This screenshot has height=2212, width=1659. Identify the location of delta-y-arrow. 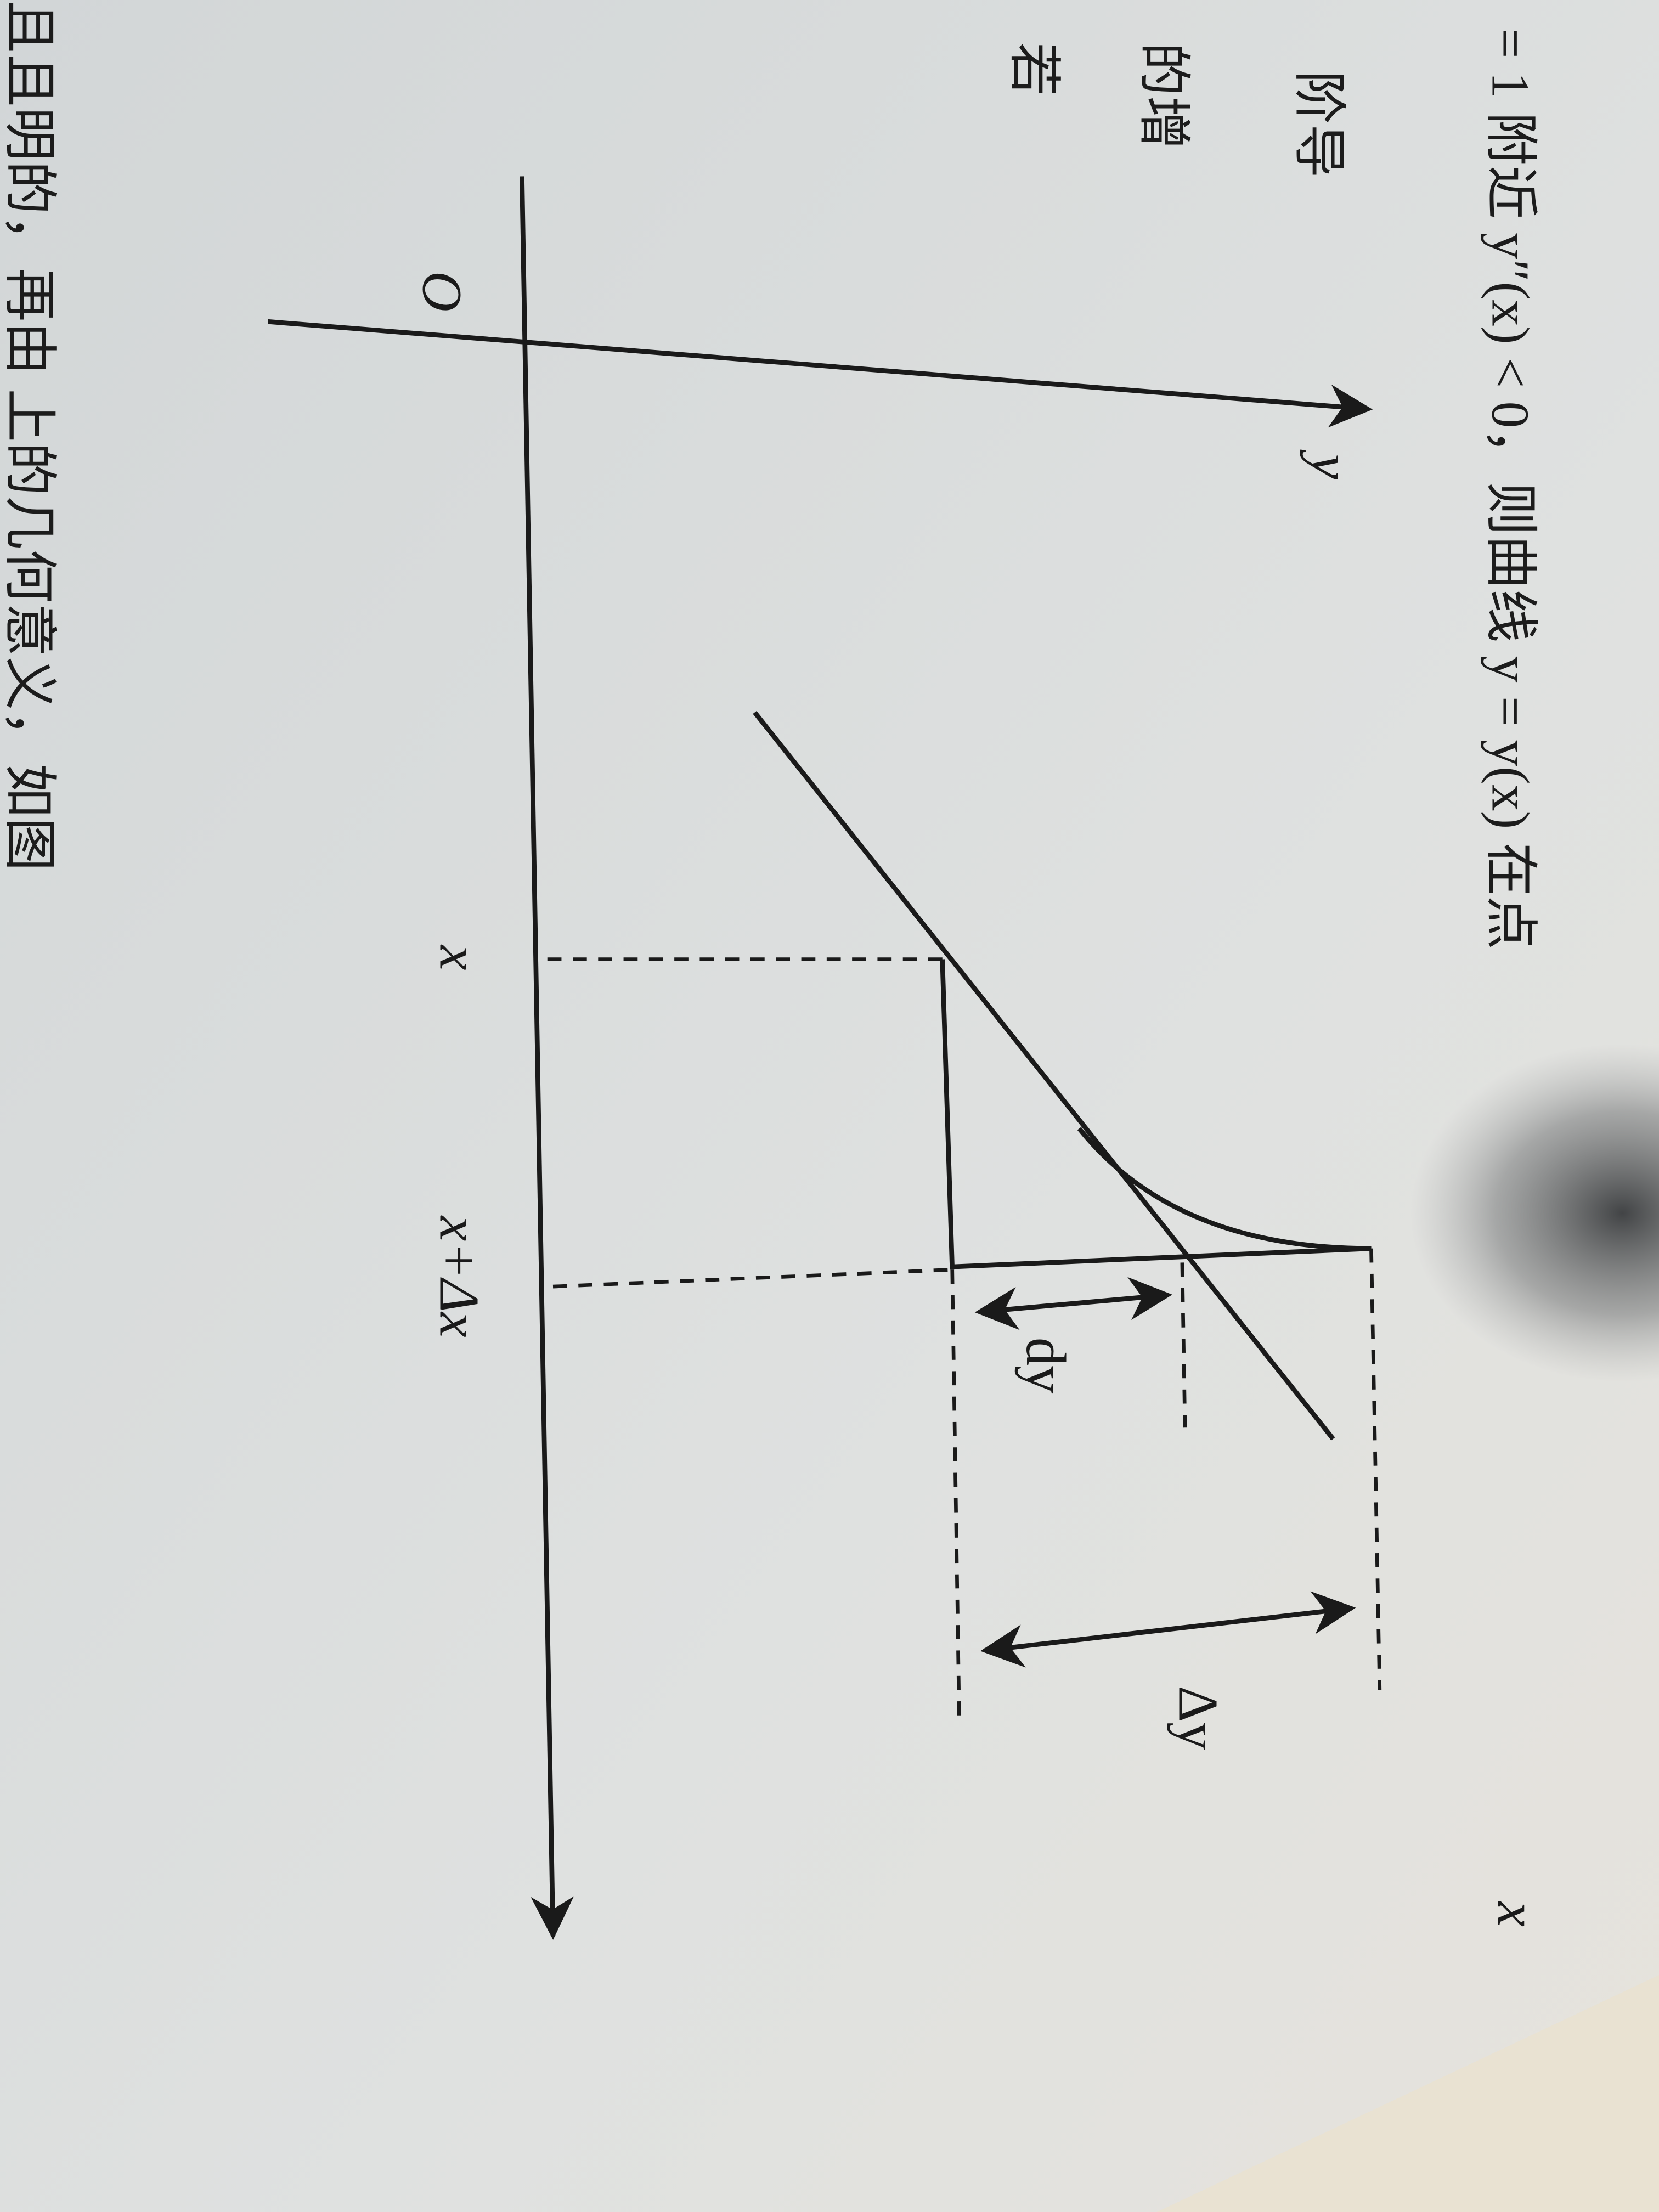
(1168, 1630).